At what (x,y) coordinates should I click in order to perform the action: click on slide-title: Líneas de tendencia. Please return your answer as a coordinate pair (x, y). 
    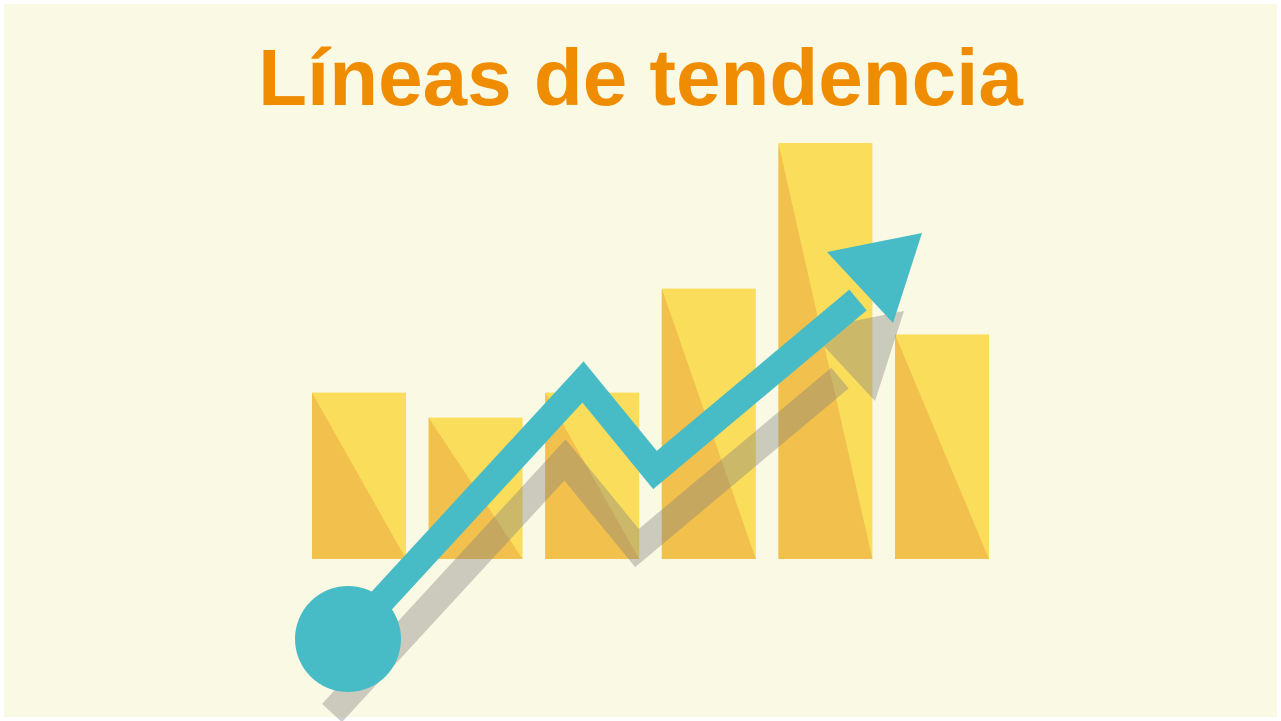
    Looking at the image, I should click on (640, 77).